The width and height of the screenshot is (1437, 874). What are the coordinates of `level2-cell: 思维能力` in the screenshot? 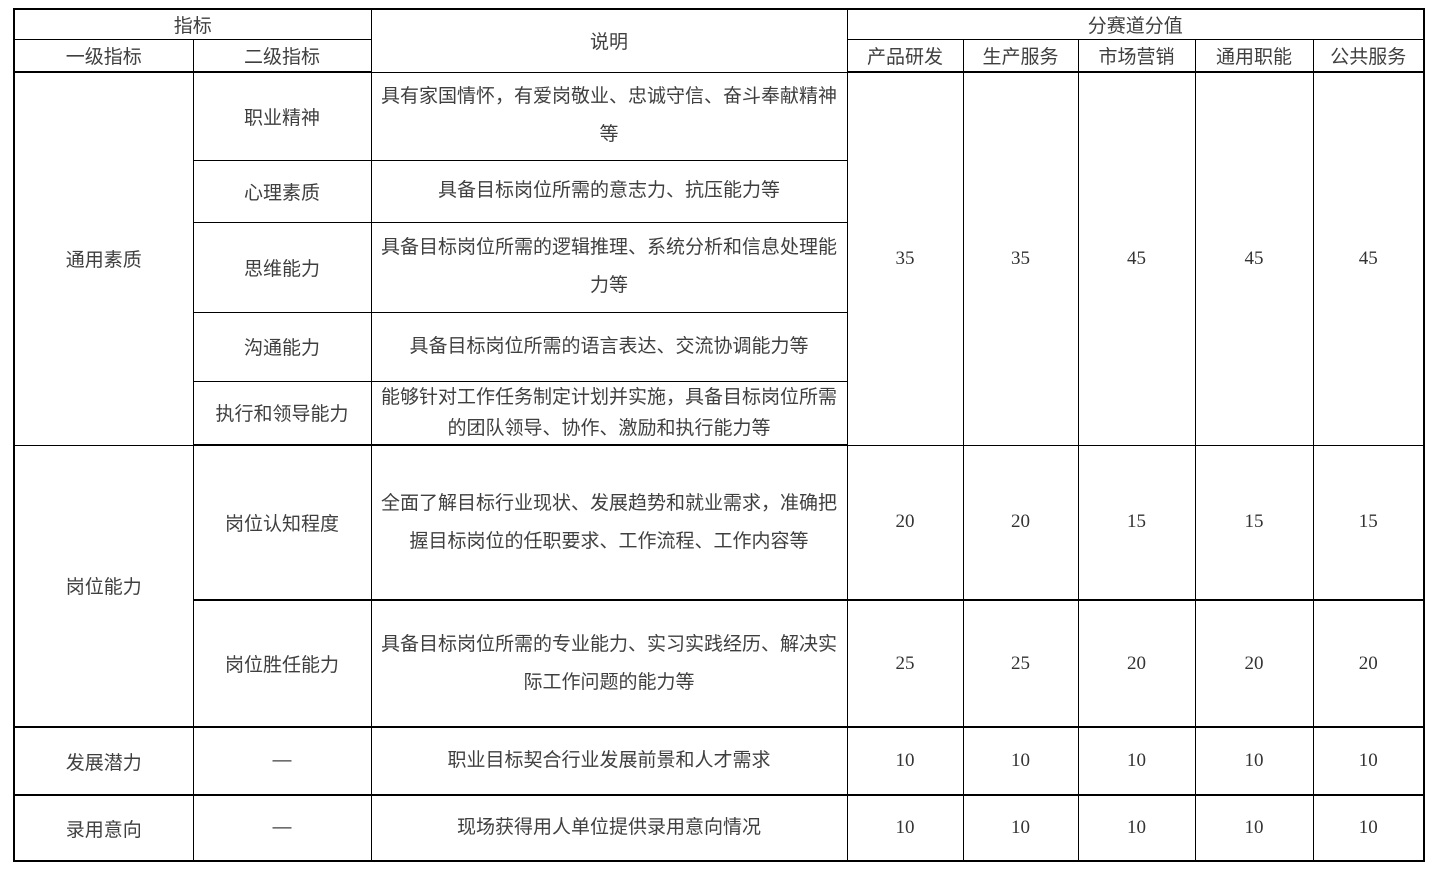 It's located at (282, 267).